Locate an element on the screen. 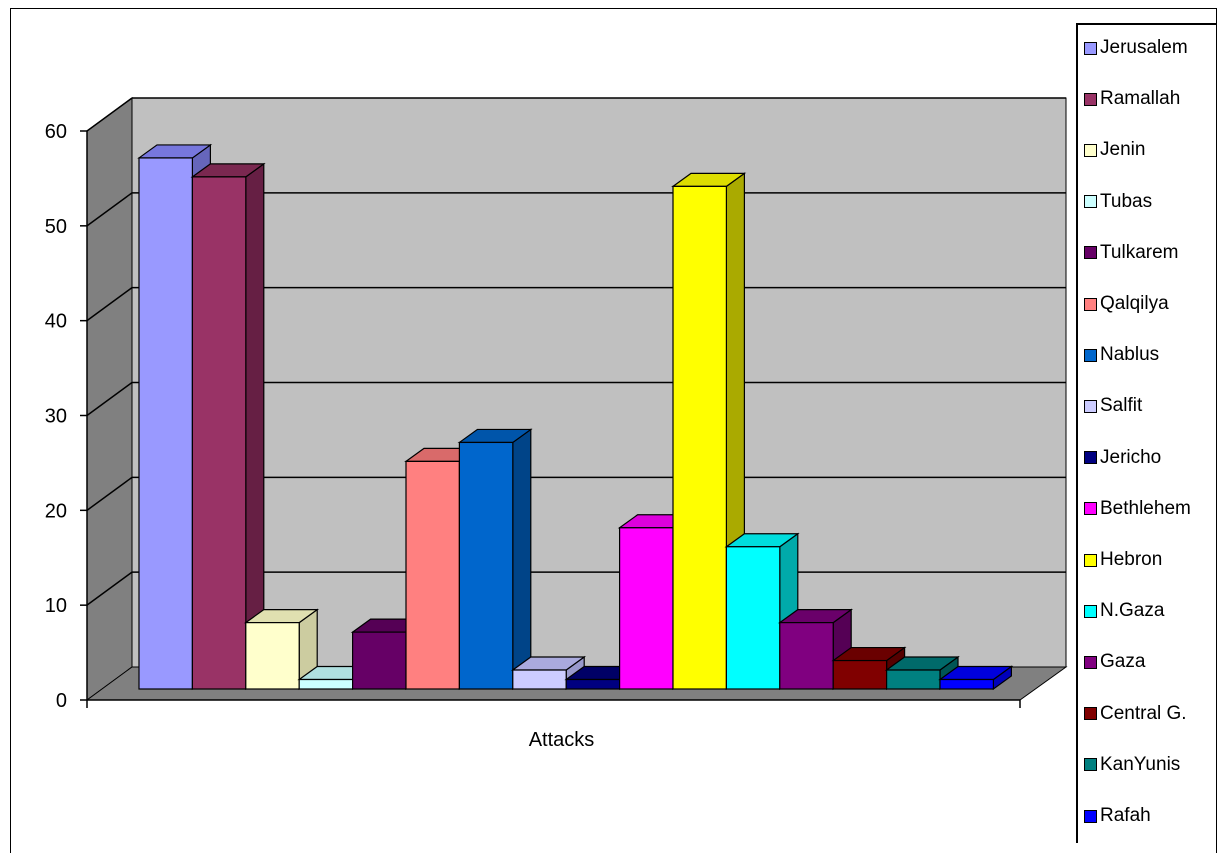  legend-label: Jericho is located at coordinates (1131, 457).